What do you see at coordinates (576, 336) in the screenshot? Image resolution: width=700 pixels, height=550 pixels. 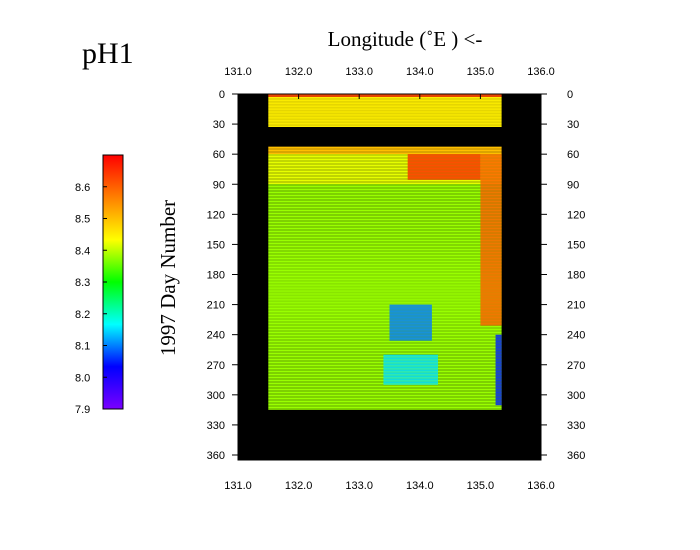 I see `y-tick-label-right: 240` at bounding box center [576, 336].